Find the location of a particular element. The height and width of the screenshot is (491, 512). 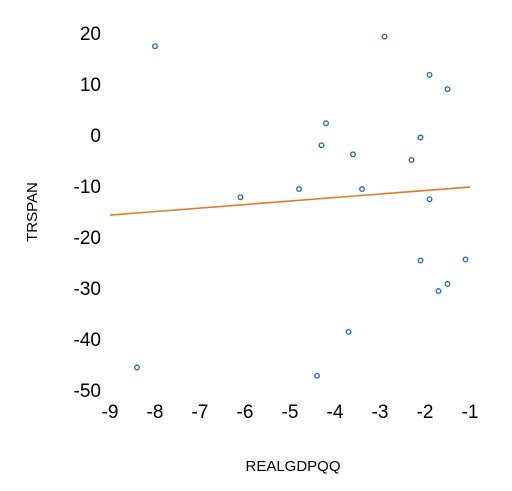

x-axis-ticks: -9 -8 -7 -6 -5 -4 -3 -2 -1 is located at coordinates (290, 412).